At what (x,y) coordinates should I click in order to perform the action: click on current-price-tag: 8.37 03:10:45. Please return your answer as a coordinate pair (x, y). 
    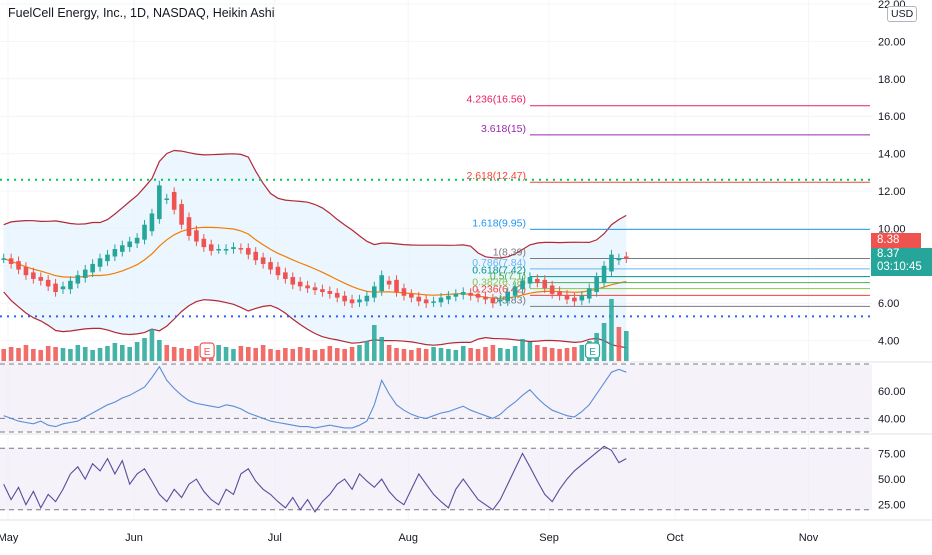
    Looking at the image, I should click on (901, 262).